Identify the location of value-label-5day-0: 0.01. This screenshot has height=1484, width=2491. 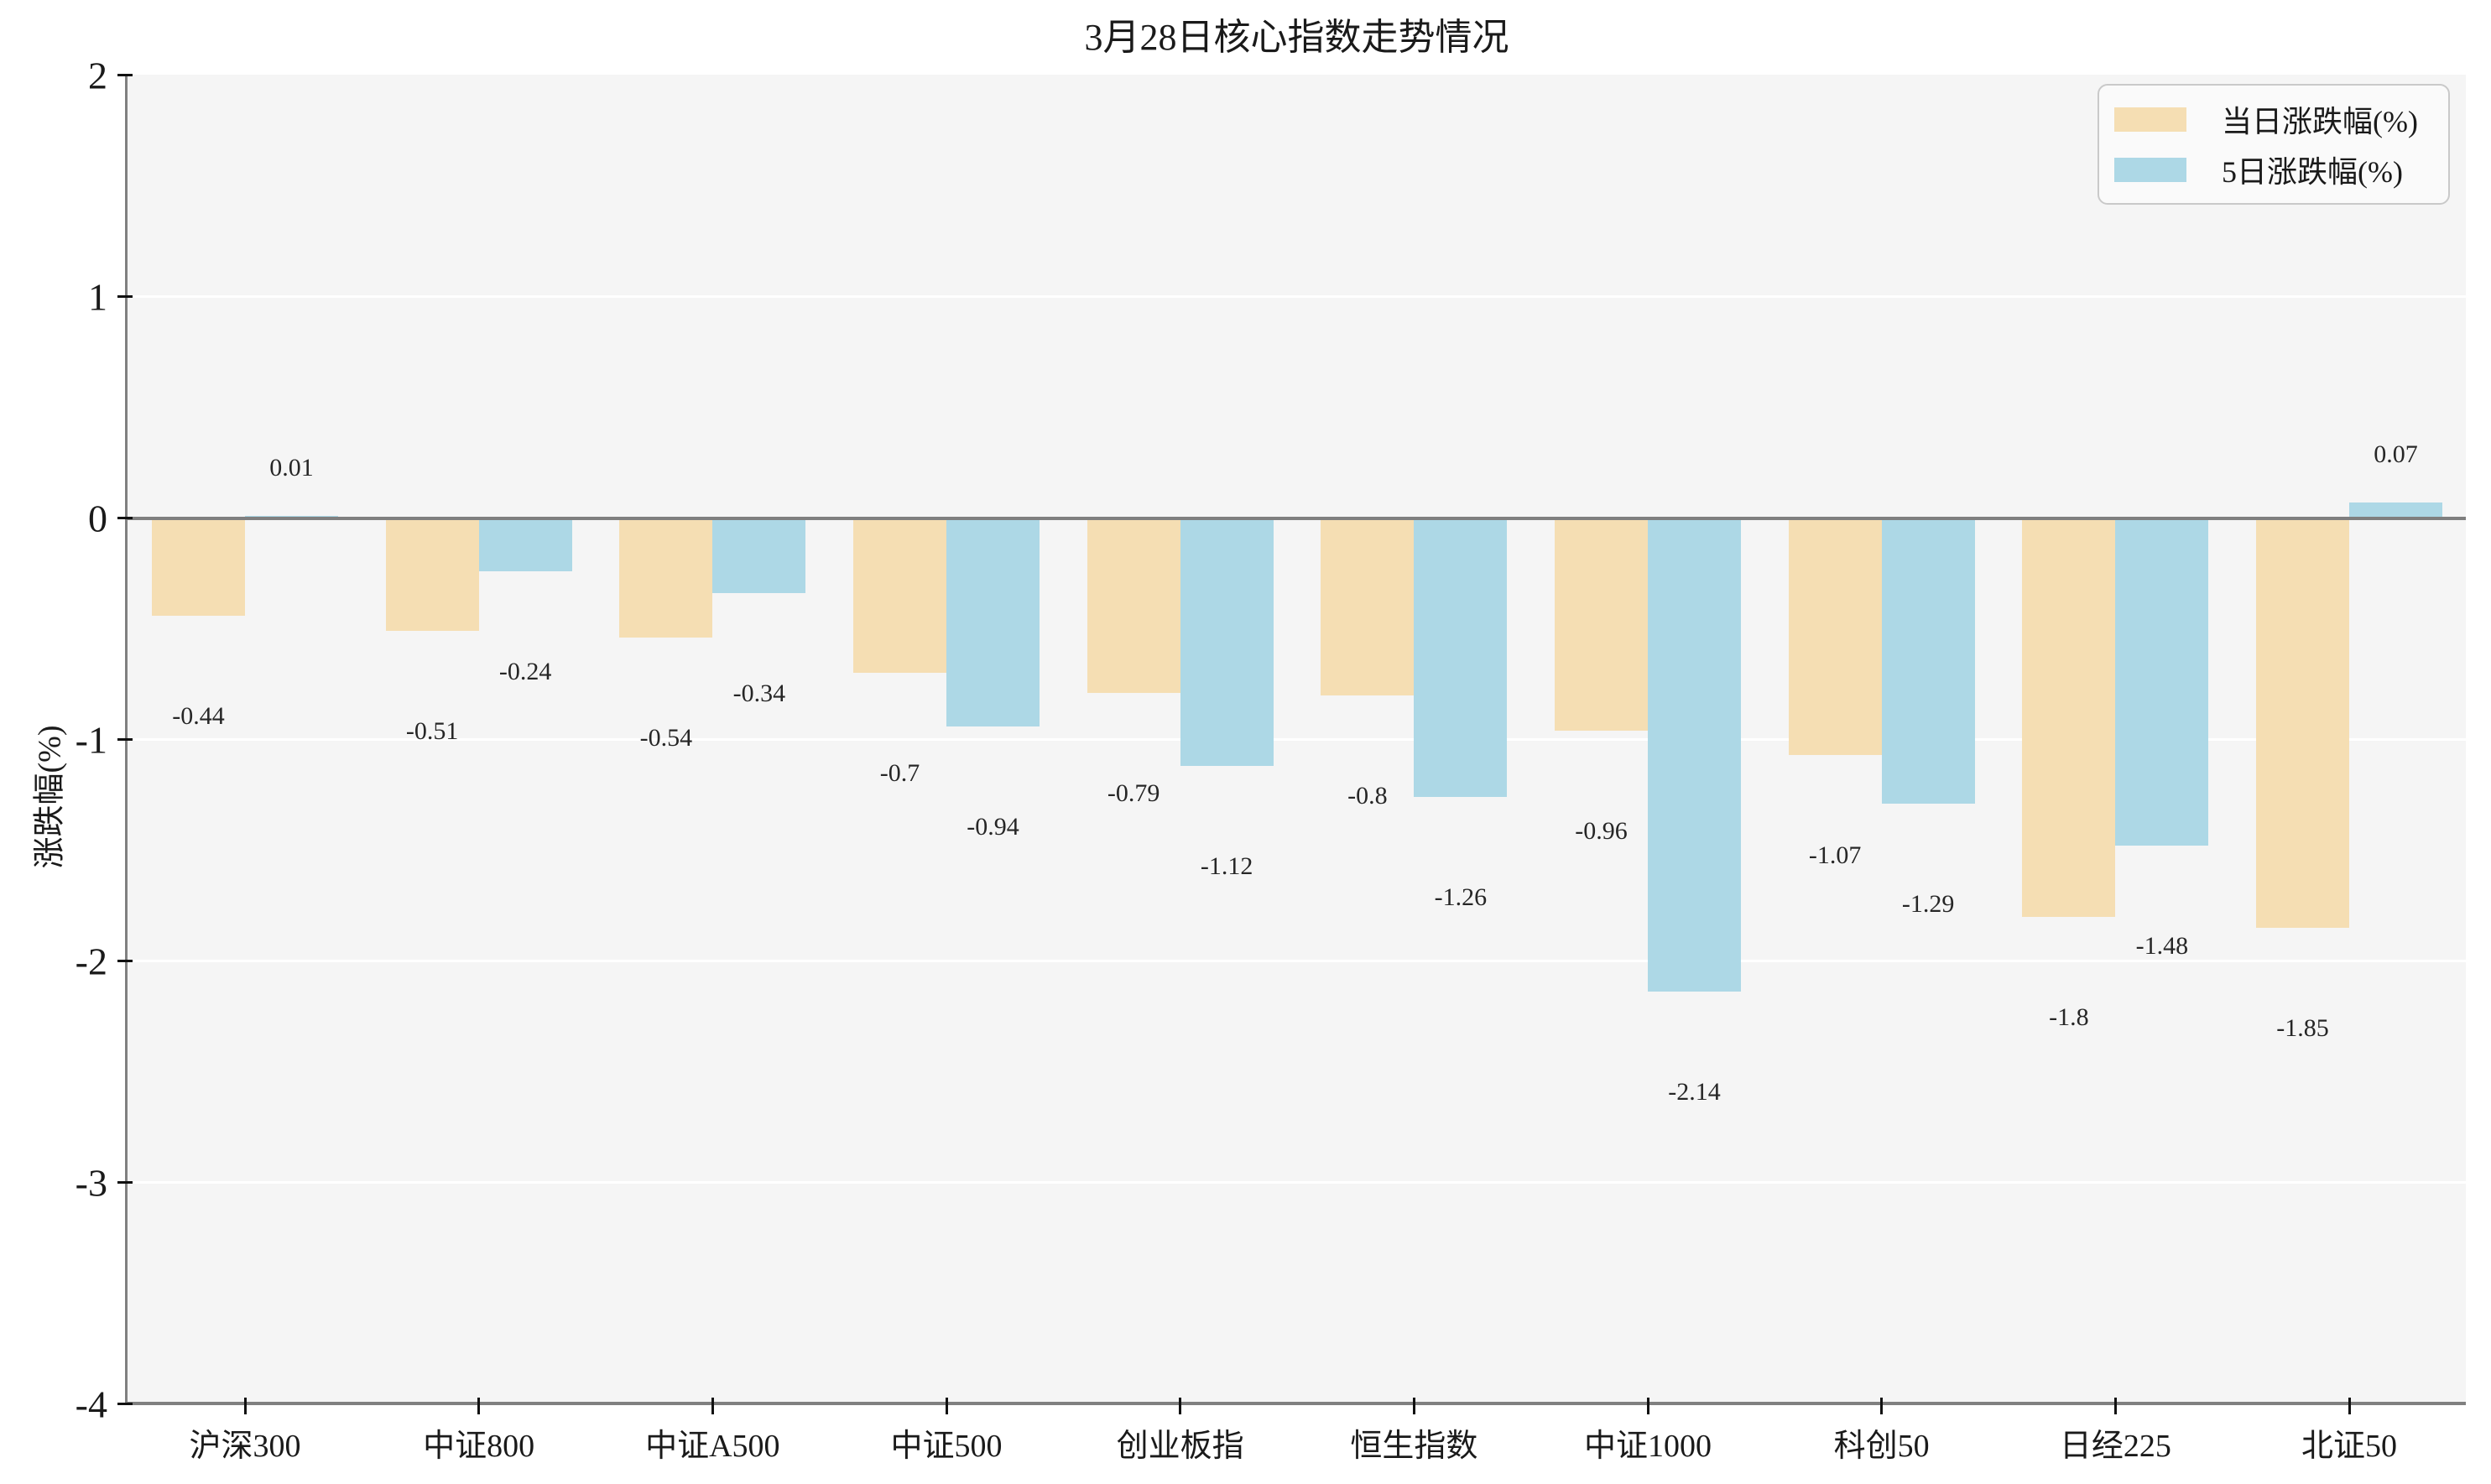
(291, 467).